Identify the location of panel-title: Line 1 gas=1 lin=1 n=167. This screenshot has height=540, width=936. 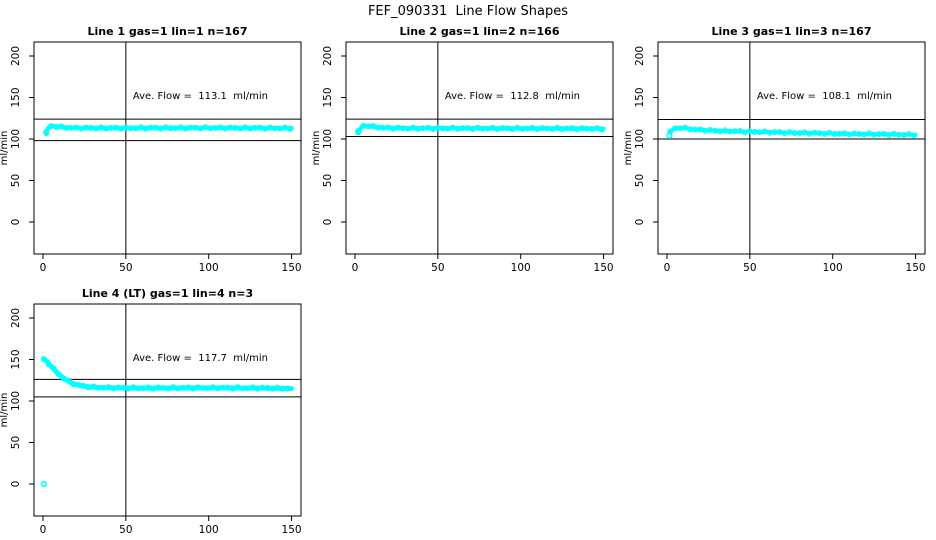
(167, 31).